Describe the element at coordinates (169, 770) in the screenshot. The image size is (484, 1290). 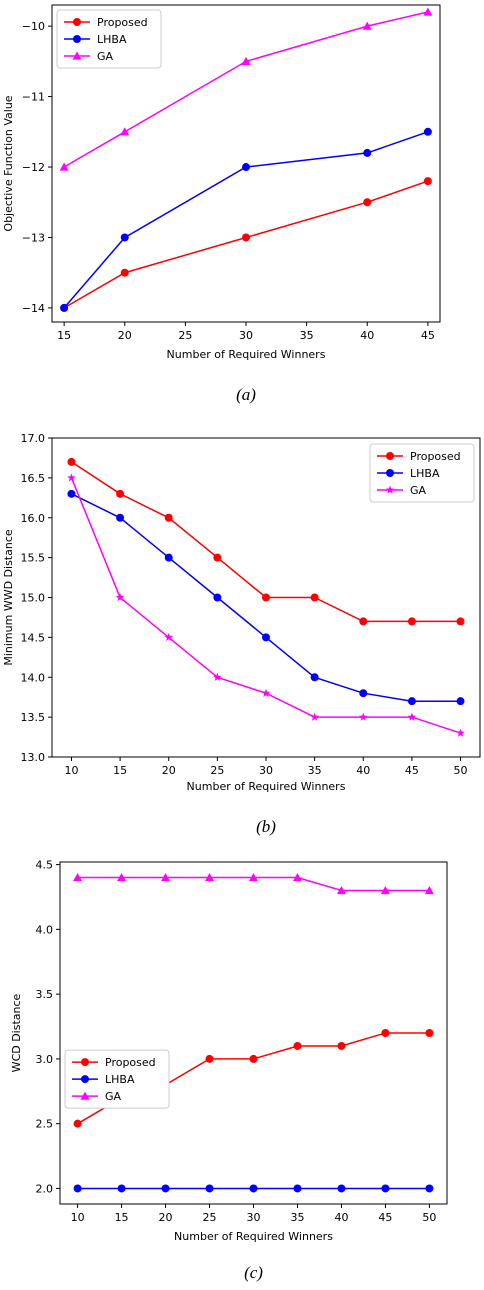
I see `x-tick-label: 20` at that location.